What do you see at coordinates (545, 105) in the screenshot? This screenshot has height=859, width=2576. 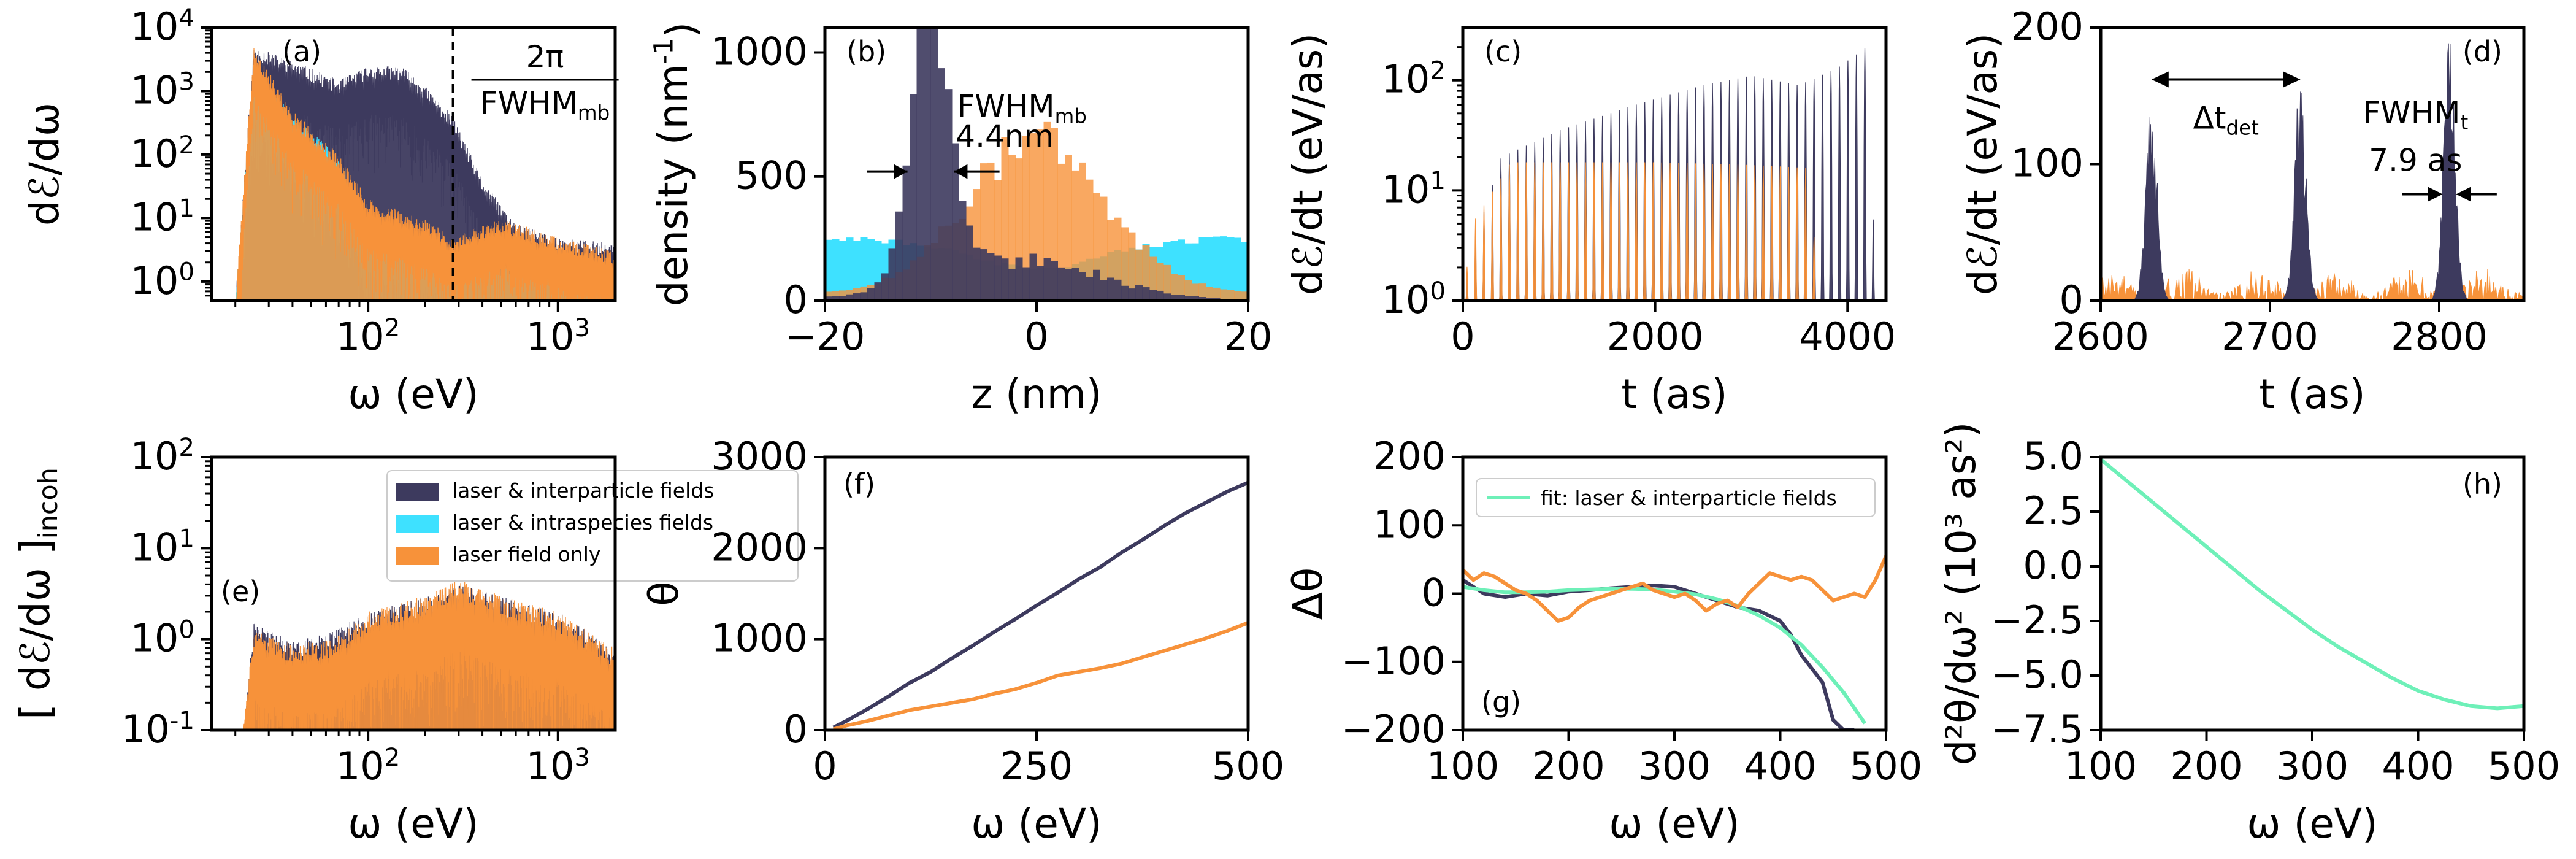 I see `cutoff-denominator: FWHMmb` at bounding box center [545, 105].